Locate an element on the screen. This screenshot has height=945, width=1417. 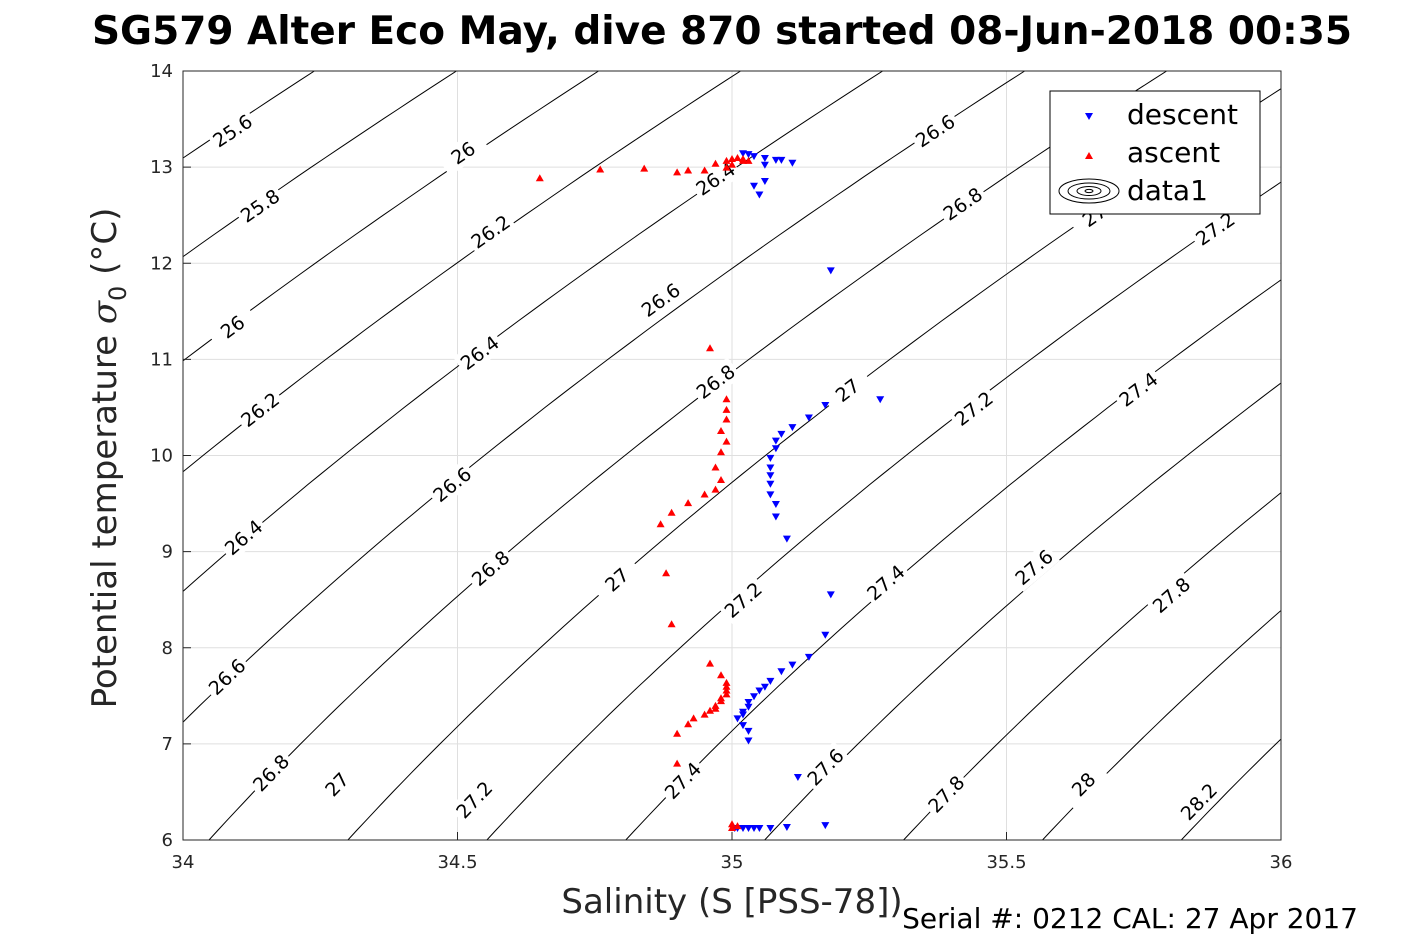
y-tick-label: 11 is located at coordinates (161, 359).